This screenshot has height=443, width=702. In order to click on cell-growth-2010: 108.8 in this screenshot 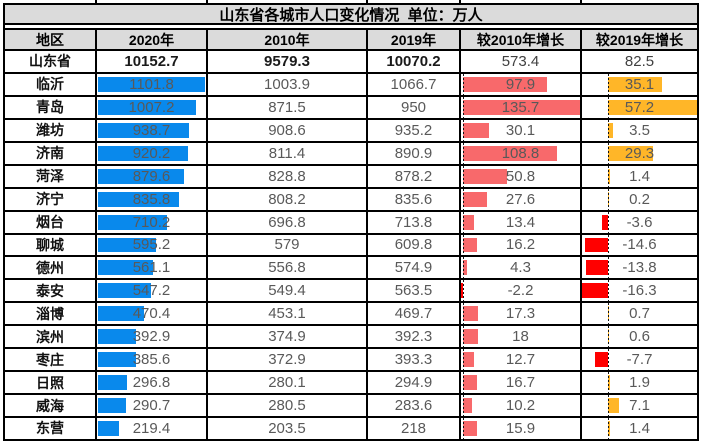, I will do `click(521, 153)`.